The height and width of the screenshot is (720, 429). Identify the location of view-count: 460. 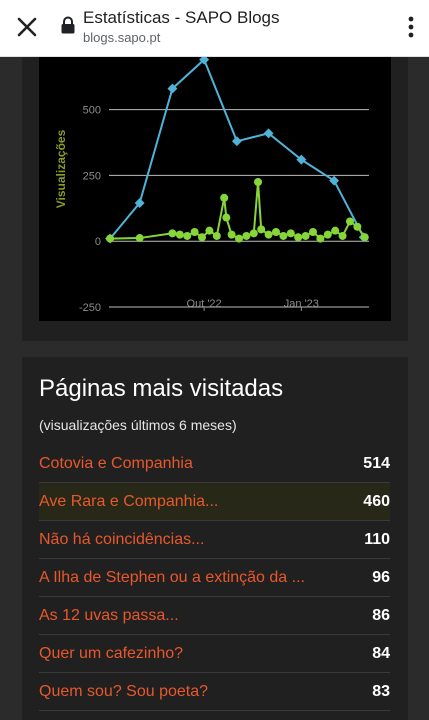
(376, 501).